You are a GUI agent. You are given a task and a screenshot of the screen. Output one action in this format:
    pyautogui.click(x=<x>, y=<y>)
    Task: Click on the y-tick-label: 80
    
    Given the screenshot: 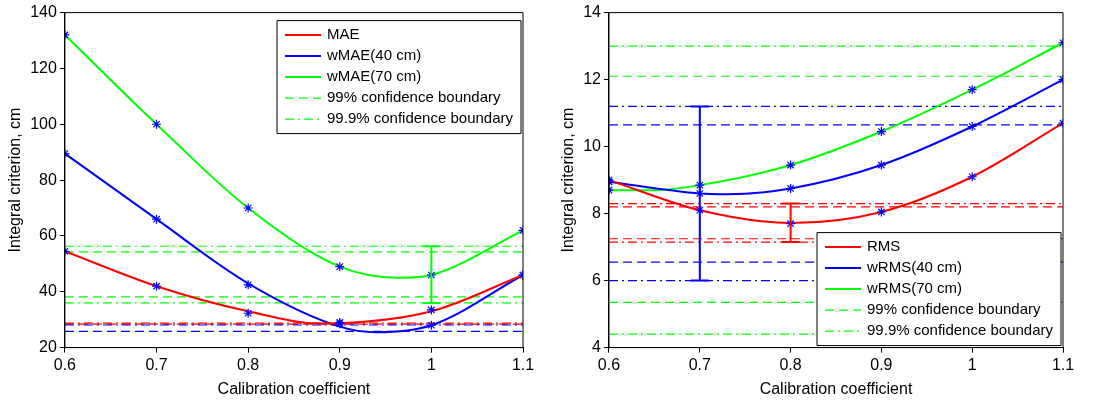 What is the action you would take?
    pyautogui.click(x=48, y=179)
    